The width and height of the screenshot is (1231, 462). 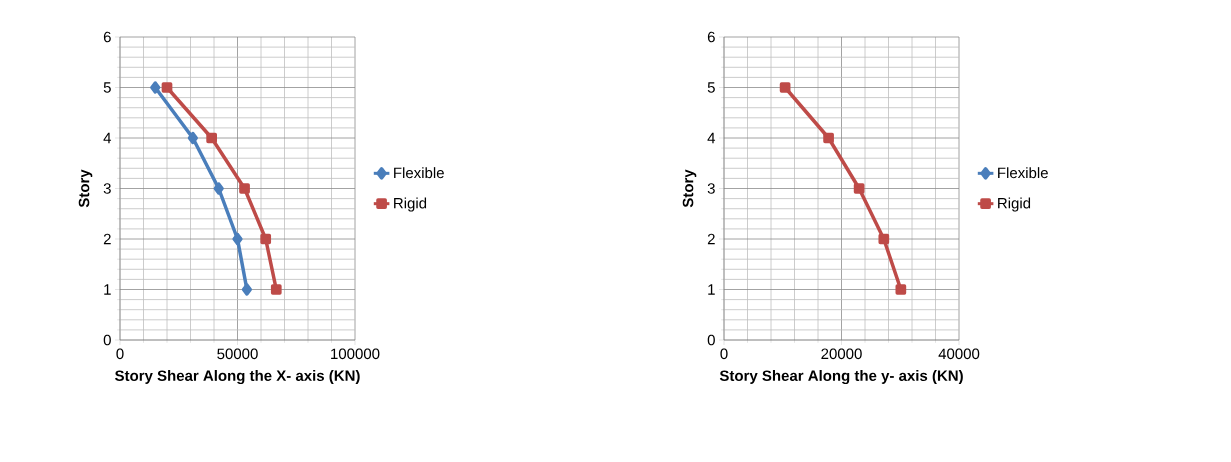 What do you see at coordinates (841, 354) in the screenshot?
I see `x-tick-label: 20000` at bounding box center [841, 354].